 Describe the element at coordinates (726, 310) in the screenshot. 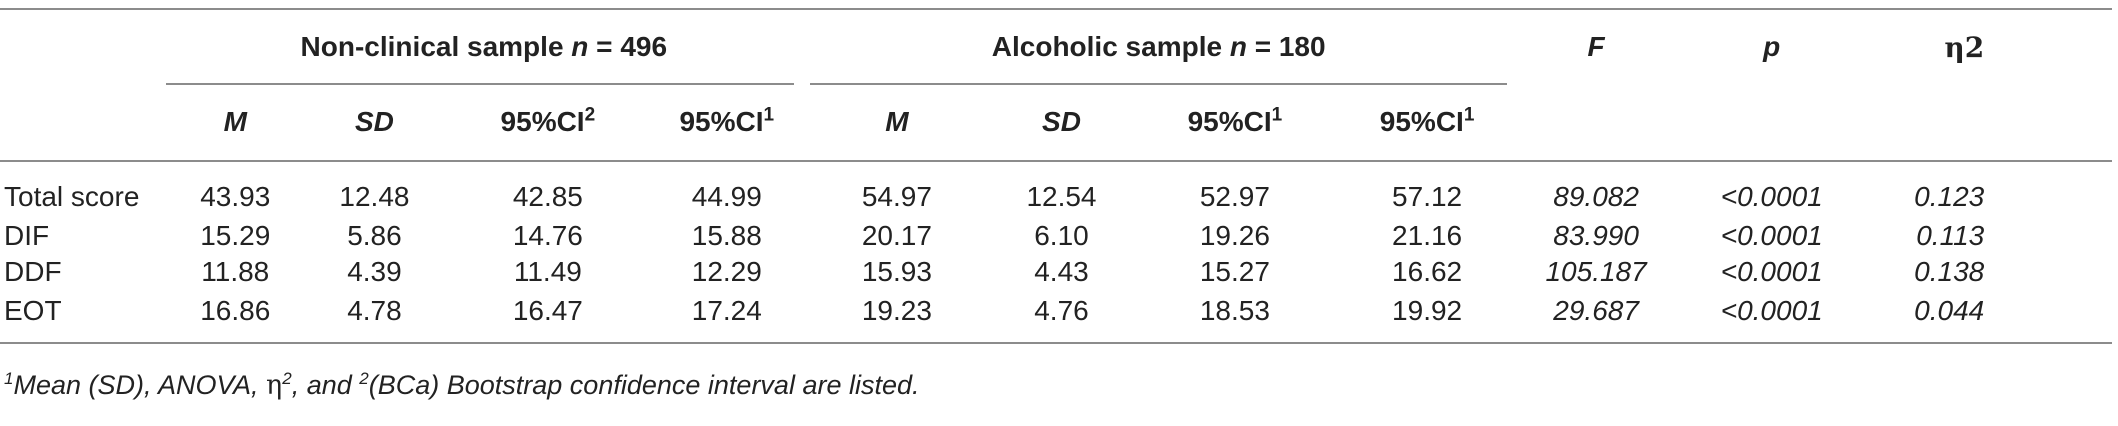

I see `nc-ci-upper-cell: 17.24` at that location.